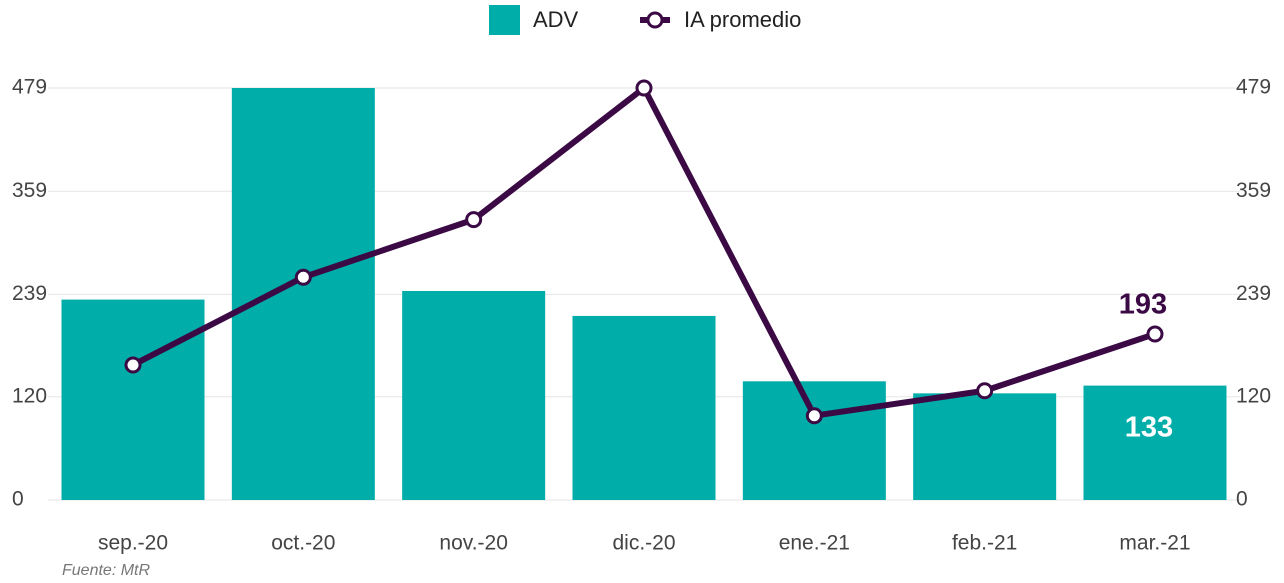  What do you see at coordinates (106, 570) in the screenshot?
I see `source-note: Fuente: MtR` at bounding box center [106, 570].